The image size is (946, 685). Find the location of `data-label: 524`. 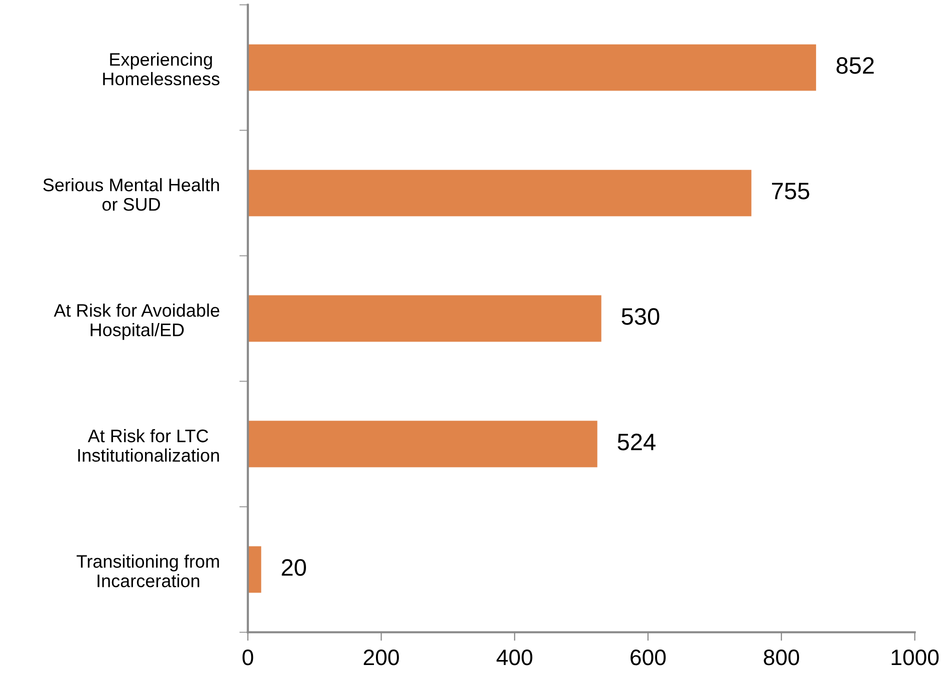

data-label: 524 is located at coordinates (637, 442).